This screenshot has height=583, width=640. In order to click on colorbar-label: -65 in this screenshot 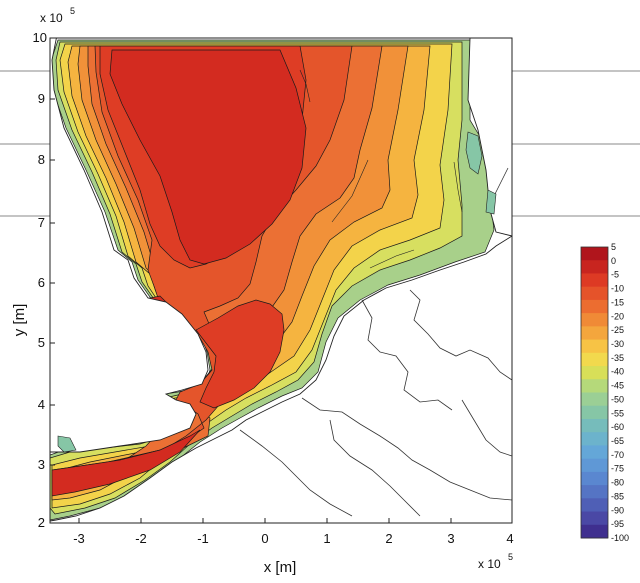, I will do `click(617, 441)`.